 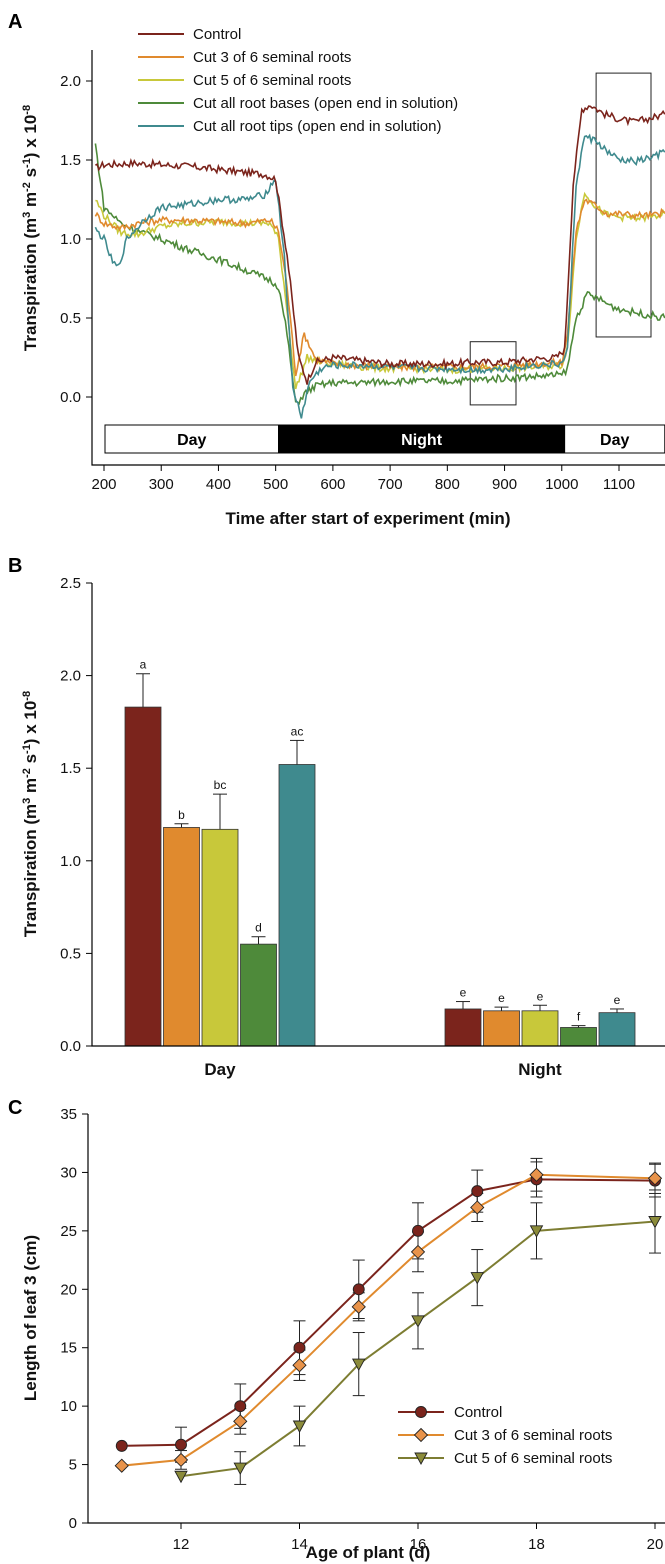 What do you see at coordinates (390, 484) in the screenshot?
I see `x-tick-label: 700` at bounding box center [390, 484].